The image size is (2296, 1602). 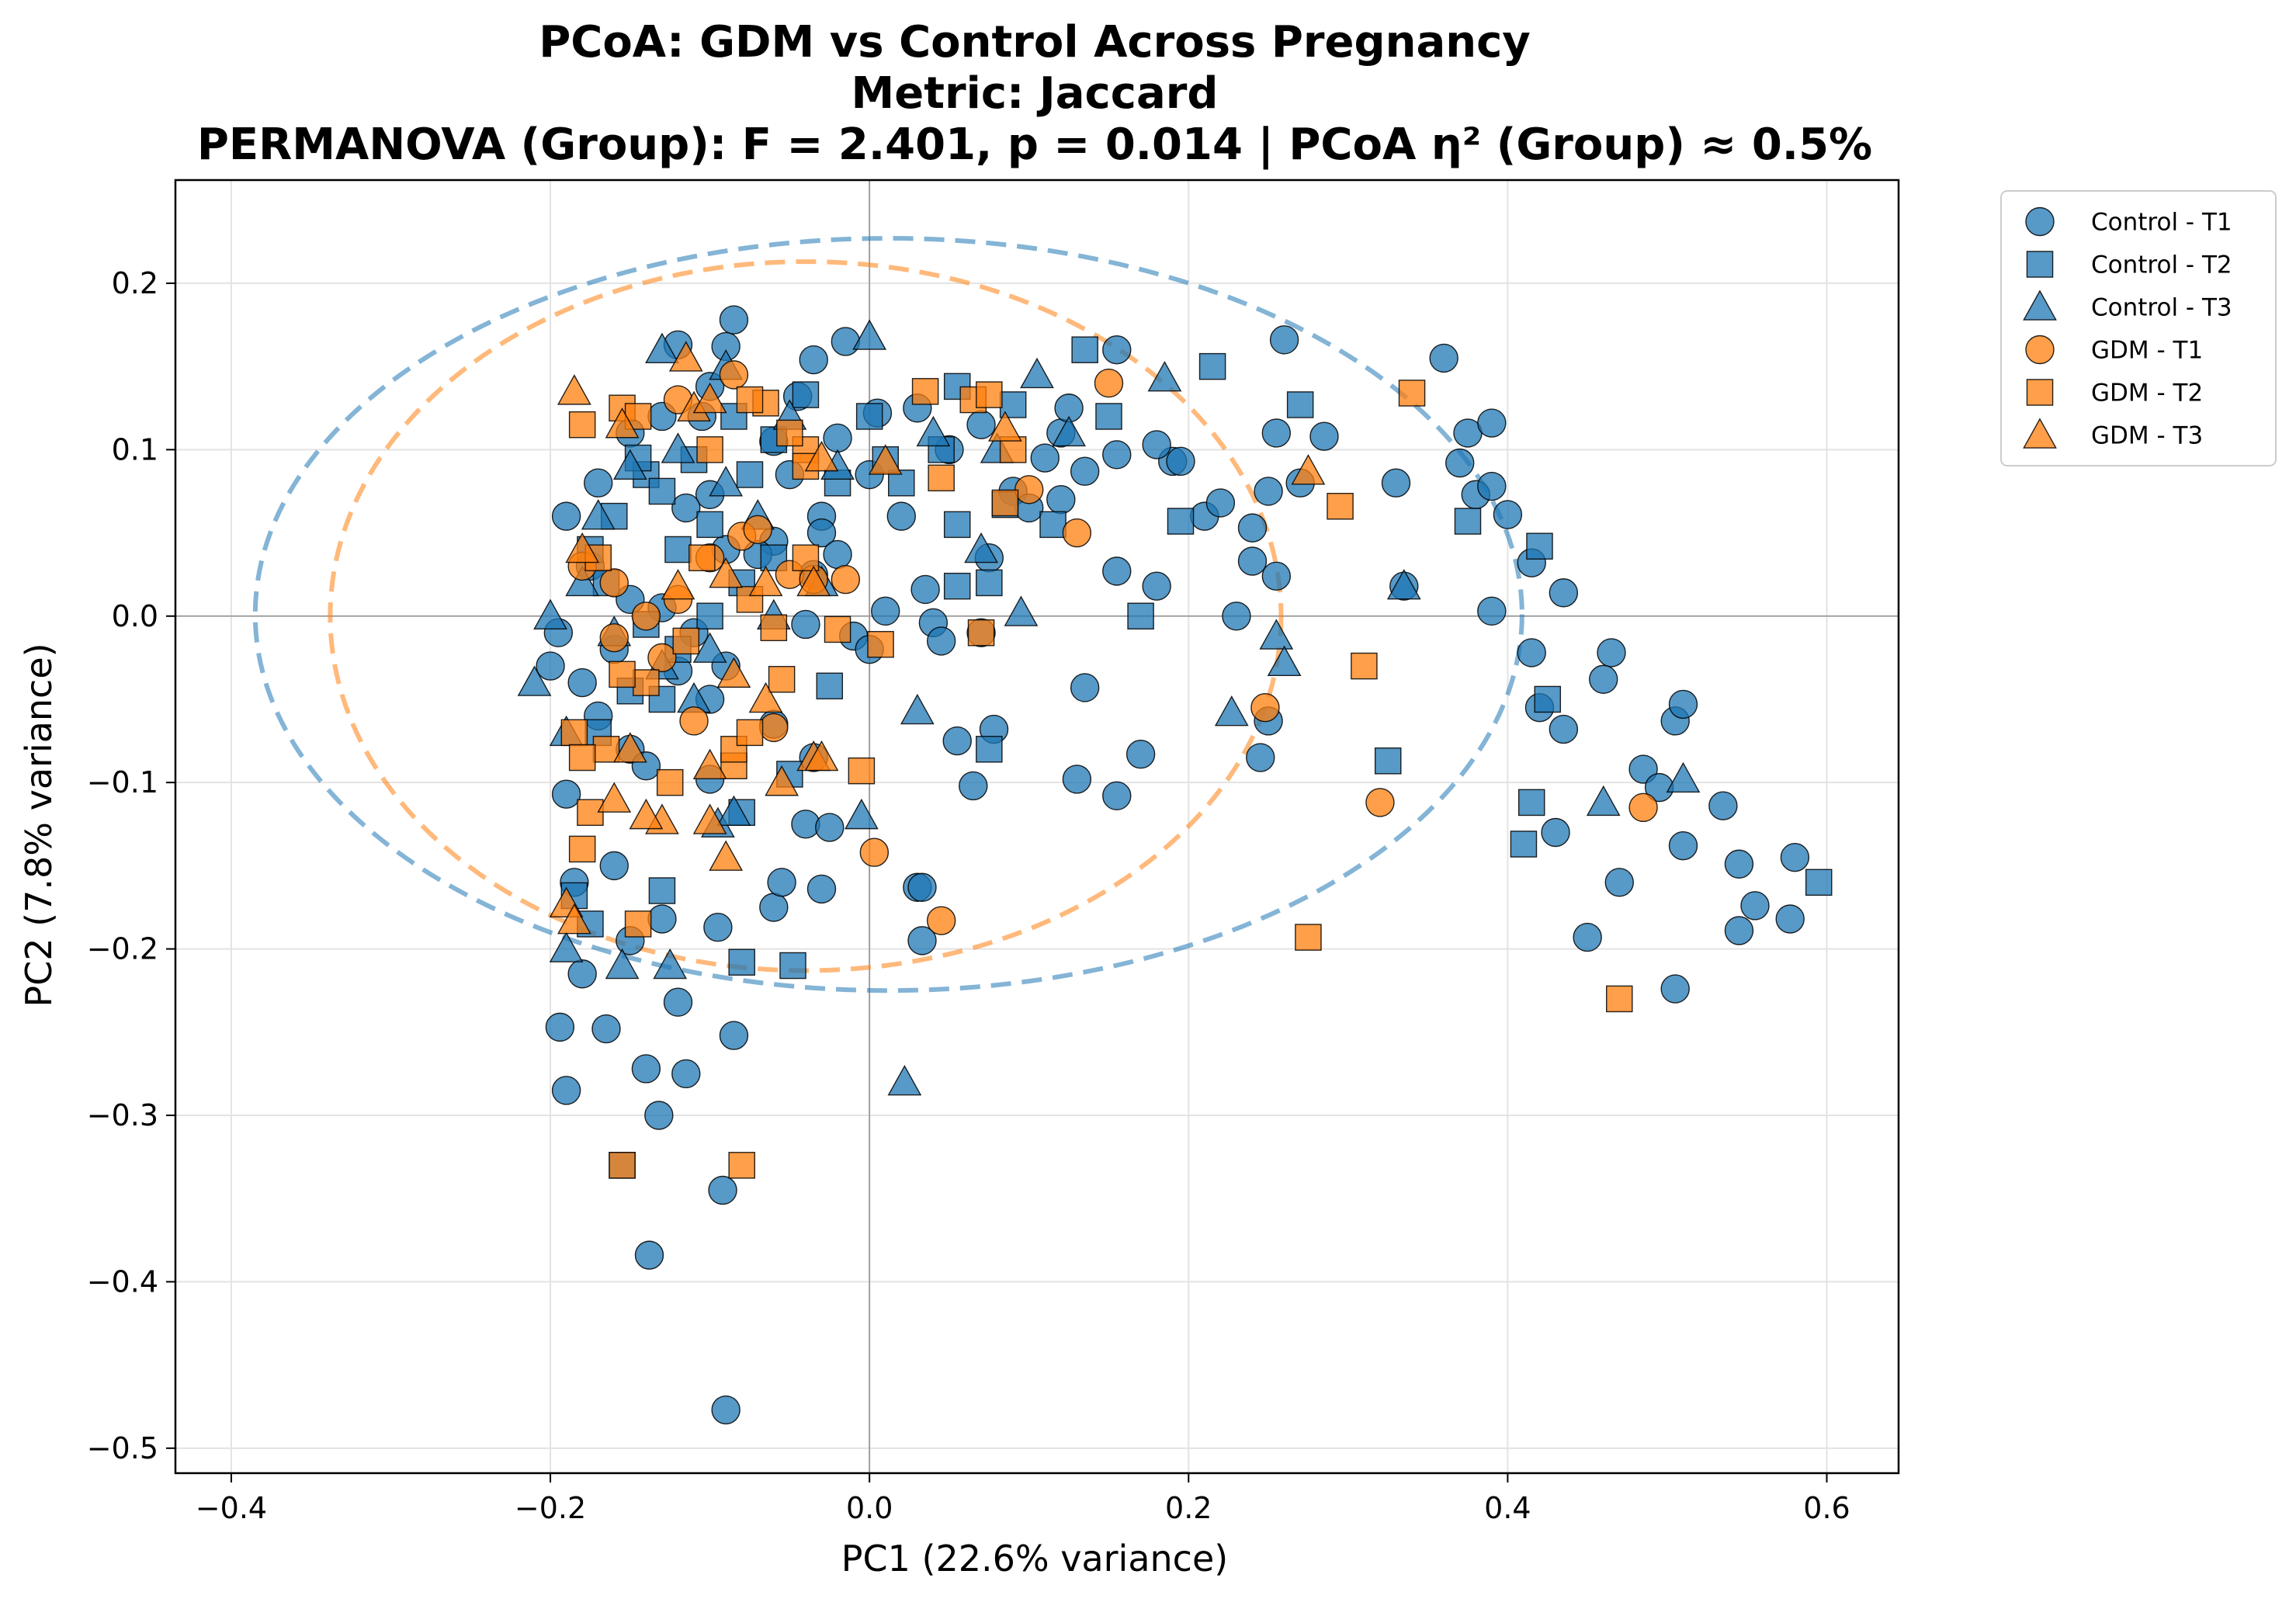 I want to click on legend-entry-gdm-t2: GDM - T2, so click(x=2114, y=393).